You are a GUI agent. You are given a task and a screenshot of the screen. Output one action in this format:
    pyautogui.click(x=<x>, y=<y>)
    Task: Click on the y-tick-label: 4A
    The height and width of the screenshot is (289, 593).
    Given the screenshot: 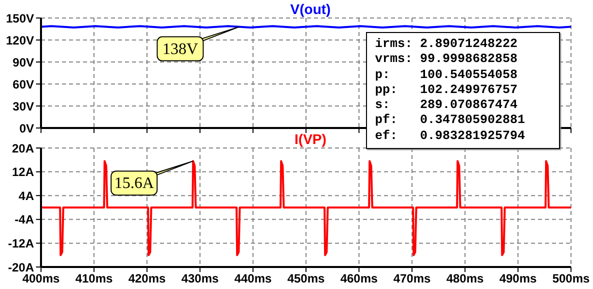 What is the action you would take?
    pyautogui.click(x=26, y=195)
    